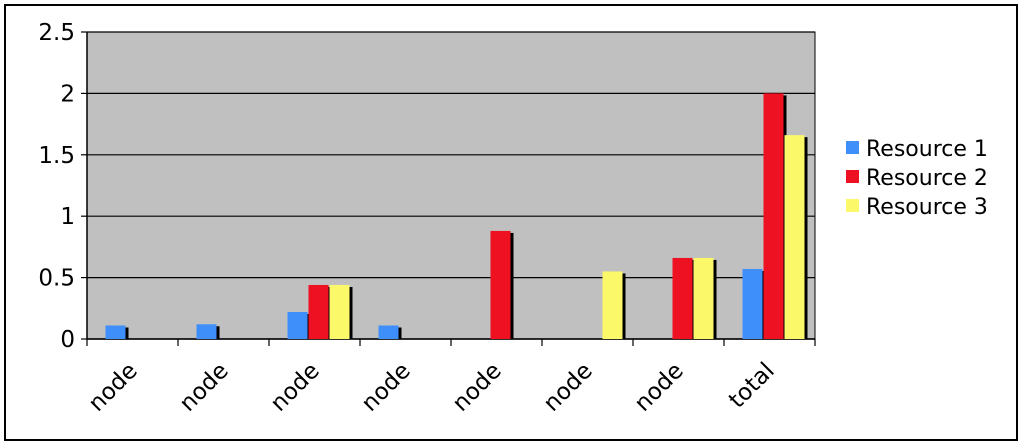 Image resolution: width=1024 pixels, height=447 pixels. Describe the element at coordinates (56, 33) in the screenshot. I see `y-tick-label: 2.5` at that location.